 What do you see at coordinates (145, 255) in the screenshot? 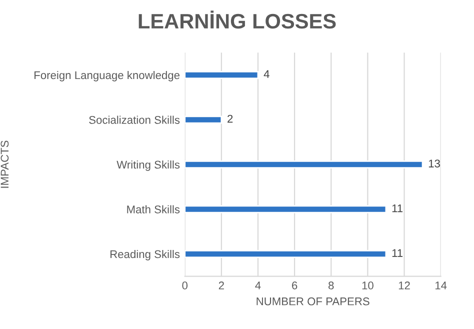
I see `y-tick-label: Reading Skills` at bounding box center [145, 255].